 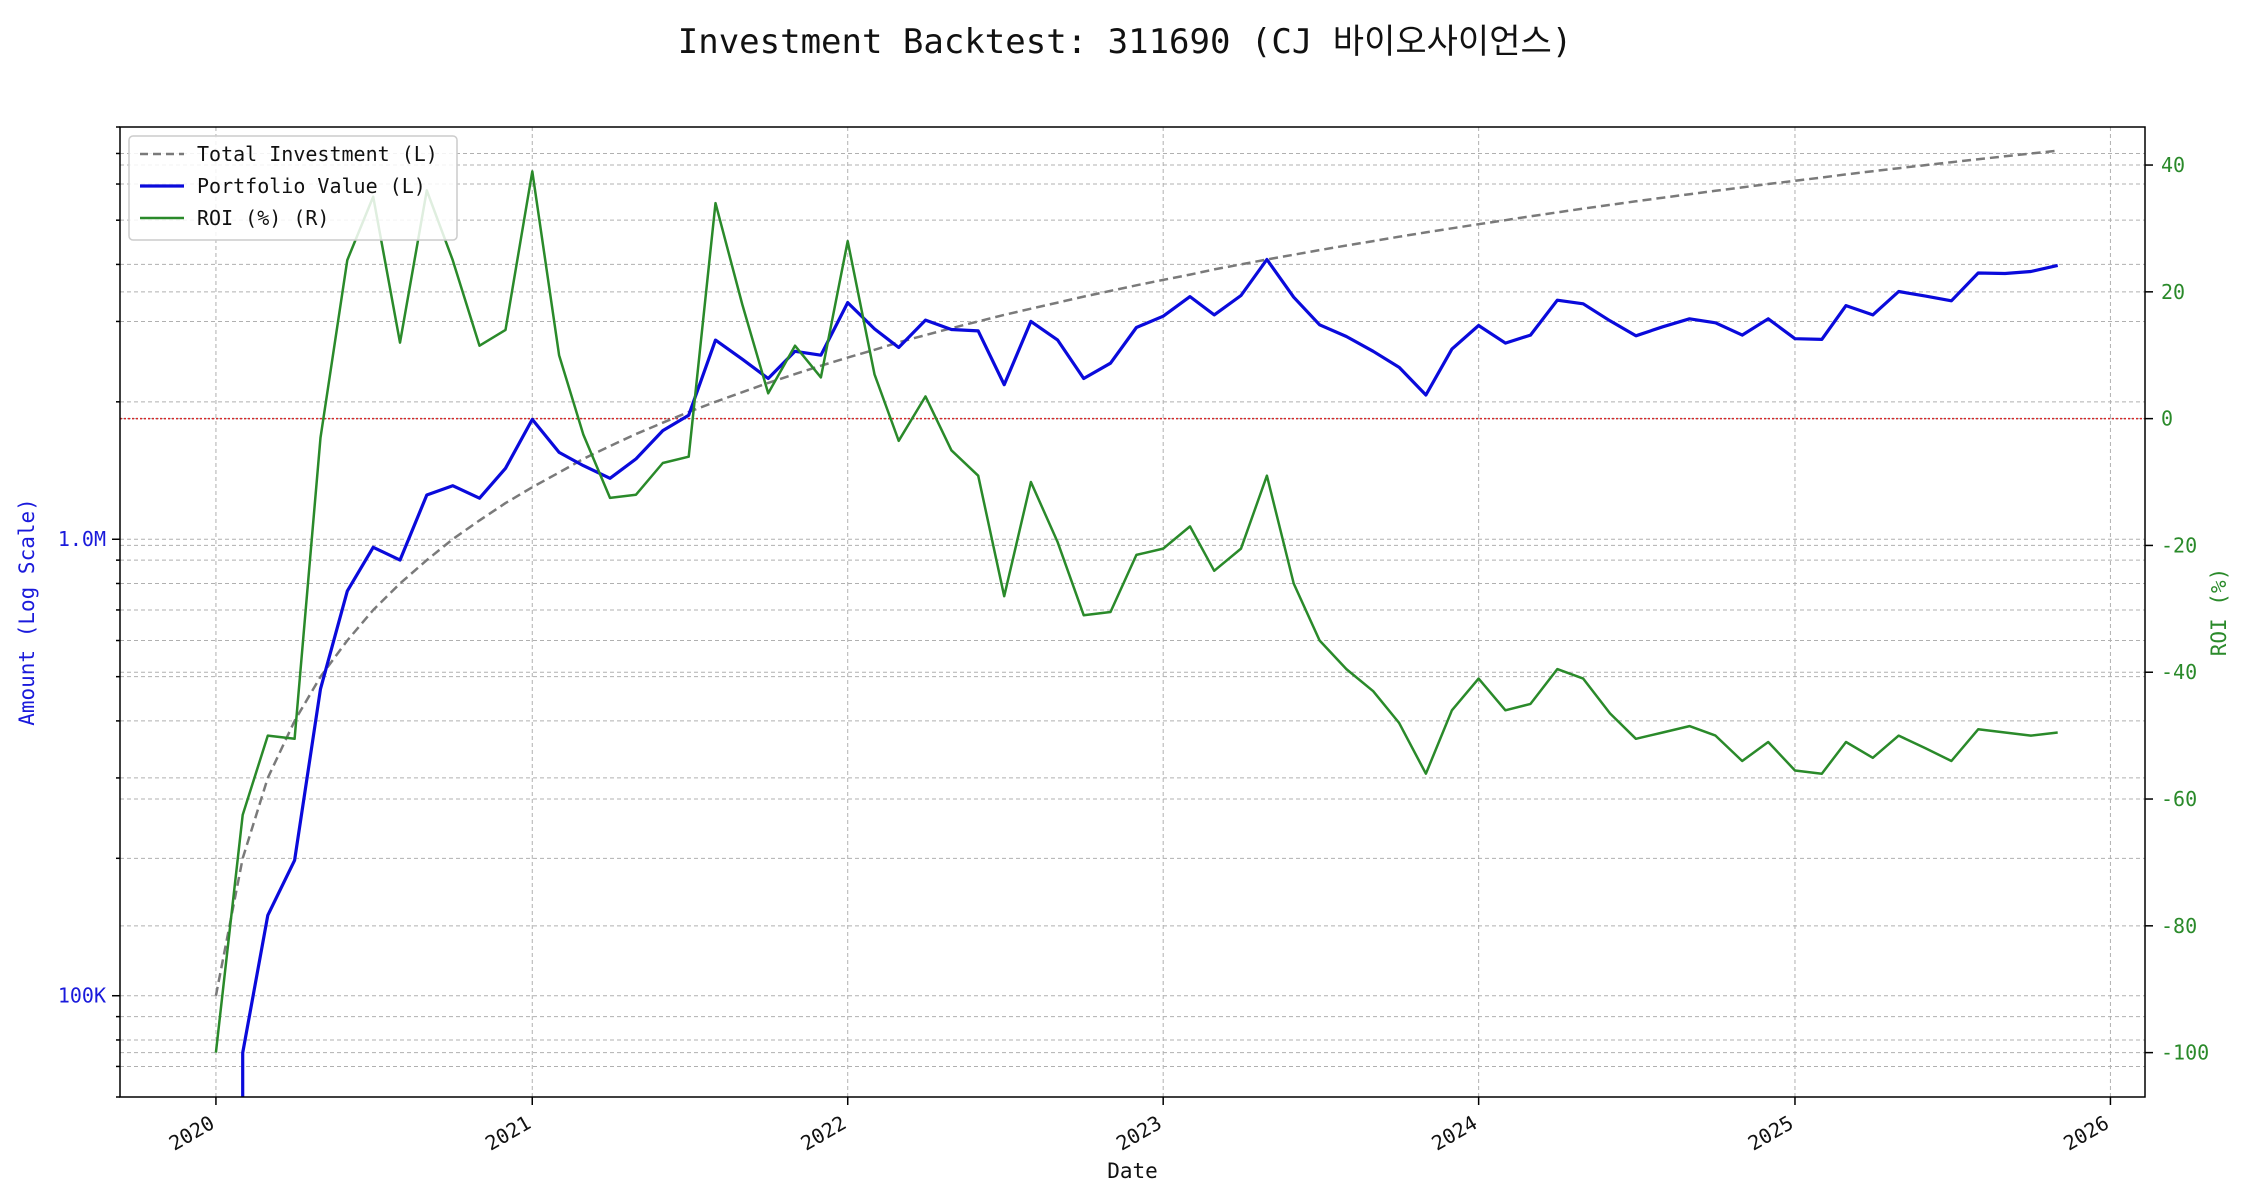 I want to click on left-axis-label: Amount (Log Scale), so click(x=27, y=612).